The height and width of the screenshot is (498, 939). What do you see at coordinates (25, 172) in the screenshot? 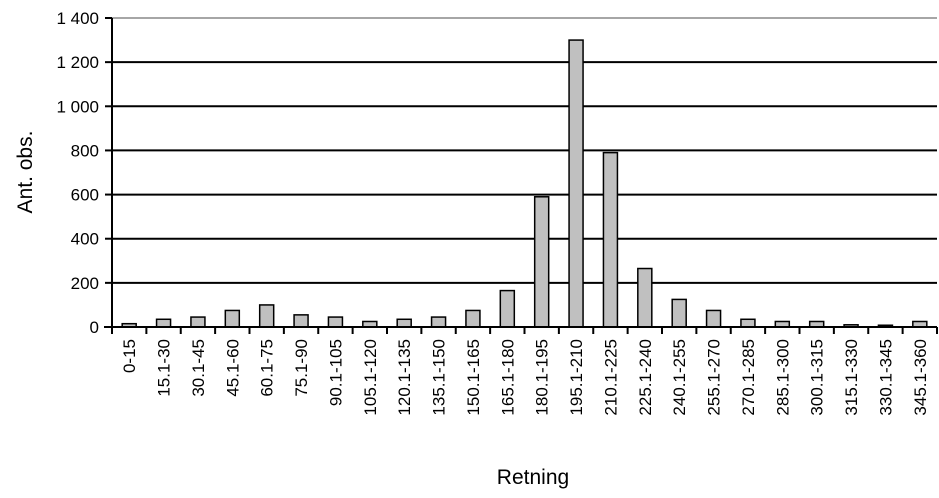
I see `y-axis-title: Ant. obs.` at bounding box center [25, 172].